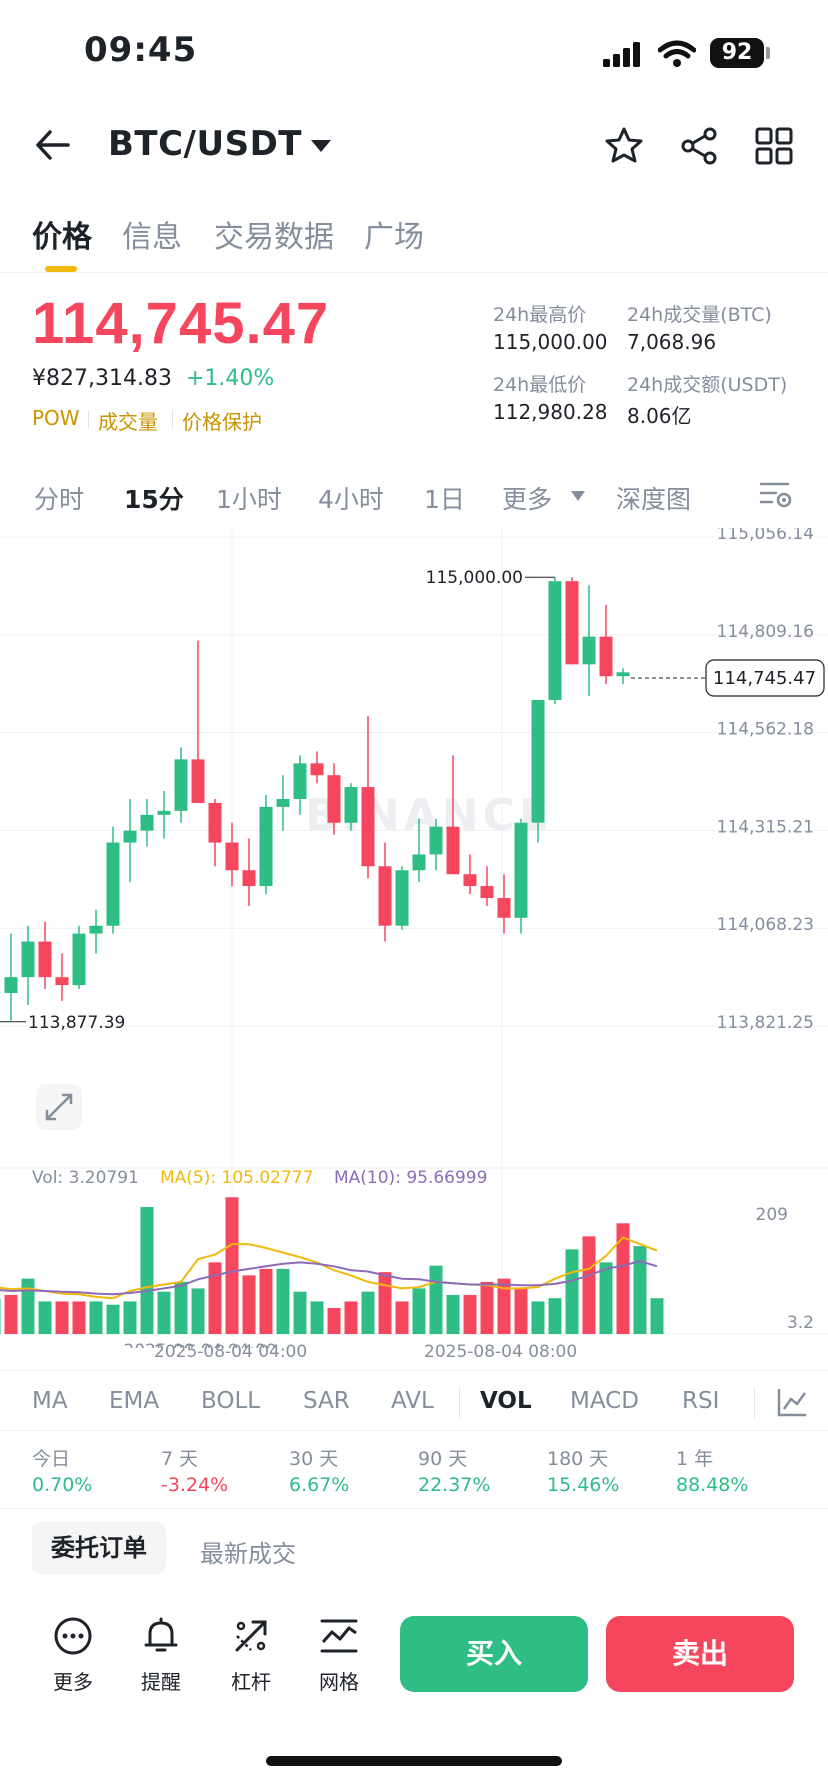 This screenshot has height=1792, width=828. I want to click on price-axis-label: 114,068.23, so click(765, 925).